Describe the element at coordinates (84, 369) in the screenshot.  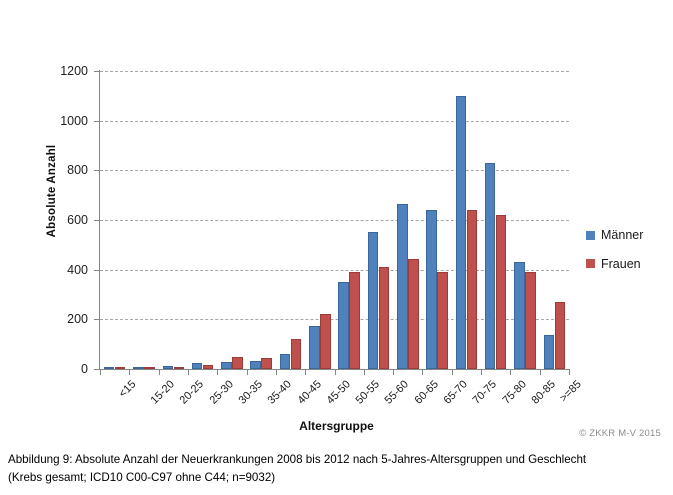
I see `y-tick-label: 0` at that location.